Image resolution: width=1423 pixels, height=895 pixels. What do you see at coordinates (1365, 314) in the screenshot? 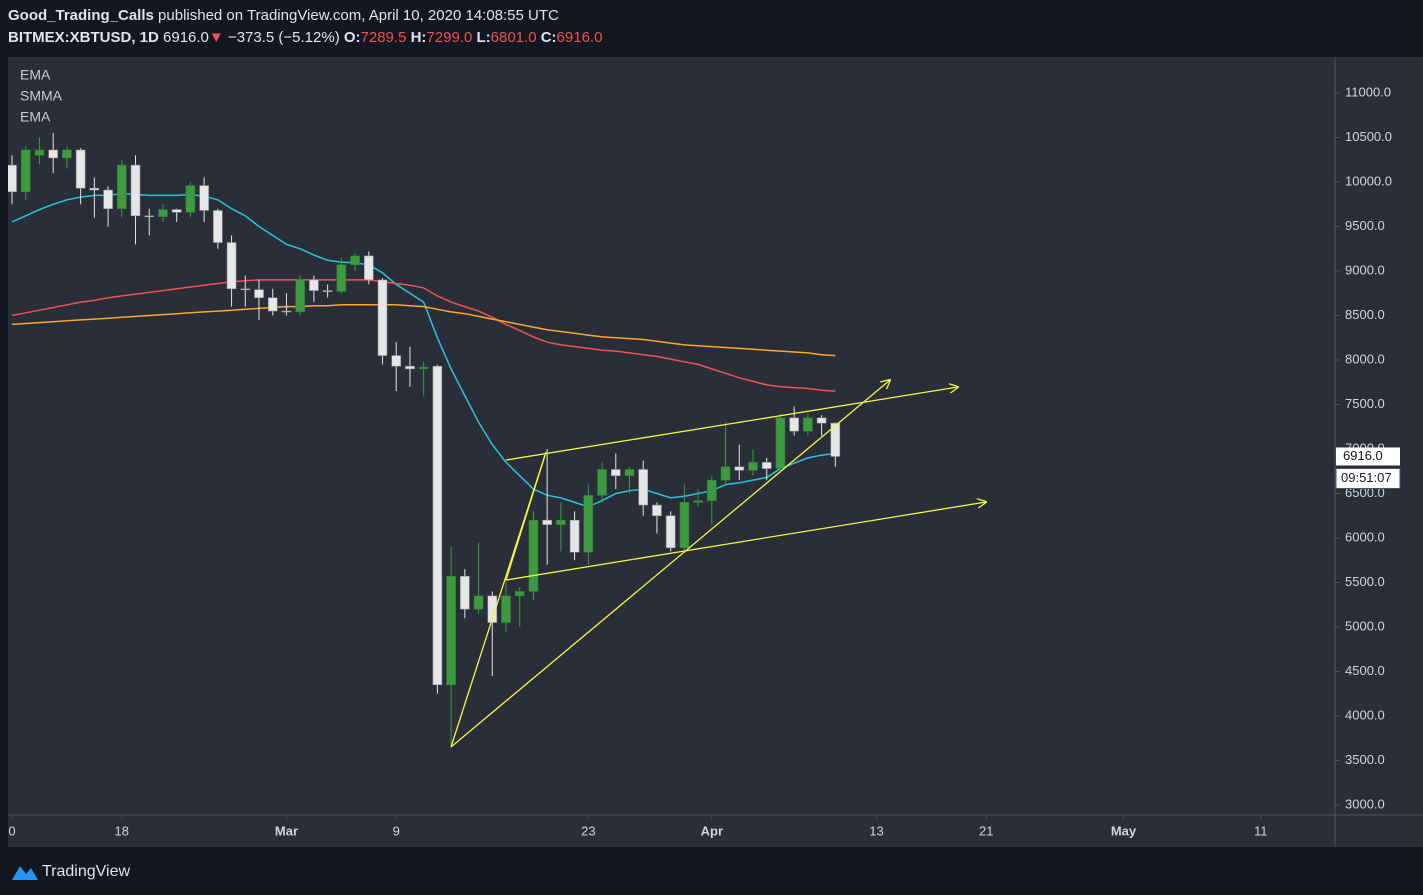
I see `y-tick-label: 8500.0` at bounding box center [1365, 314].